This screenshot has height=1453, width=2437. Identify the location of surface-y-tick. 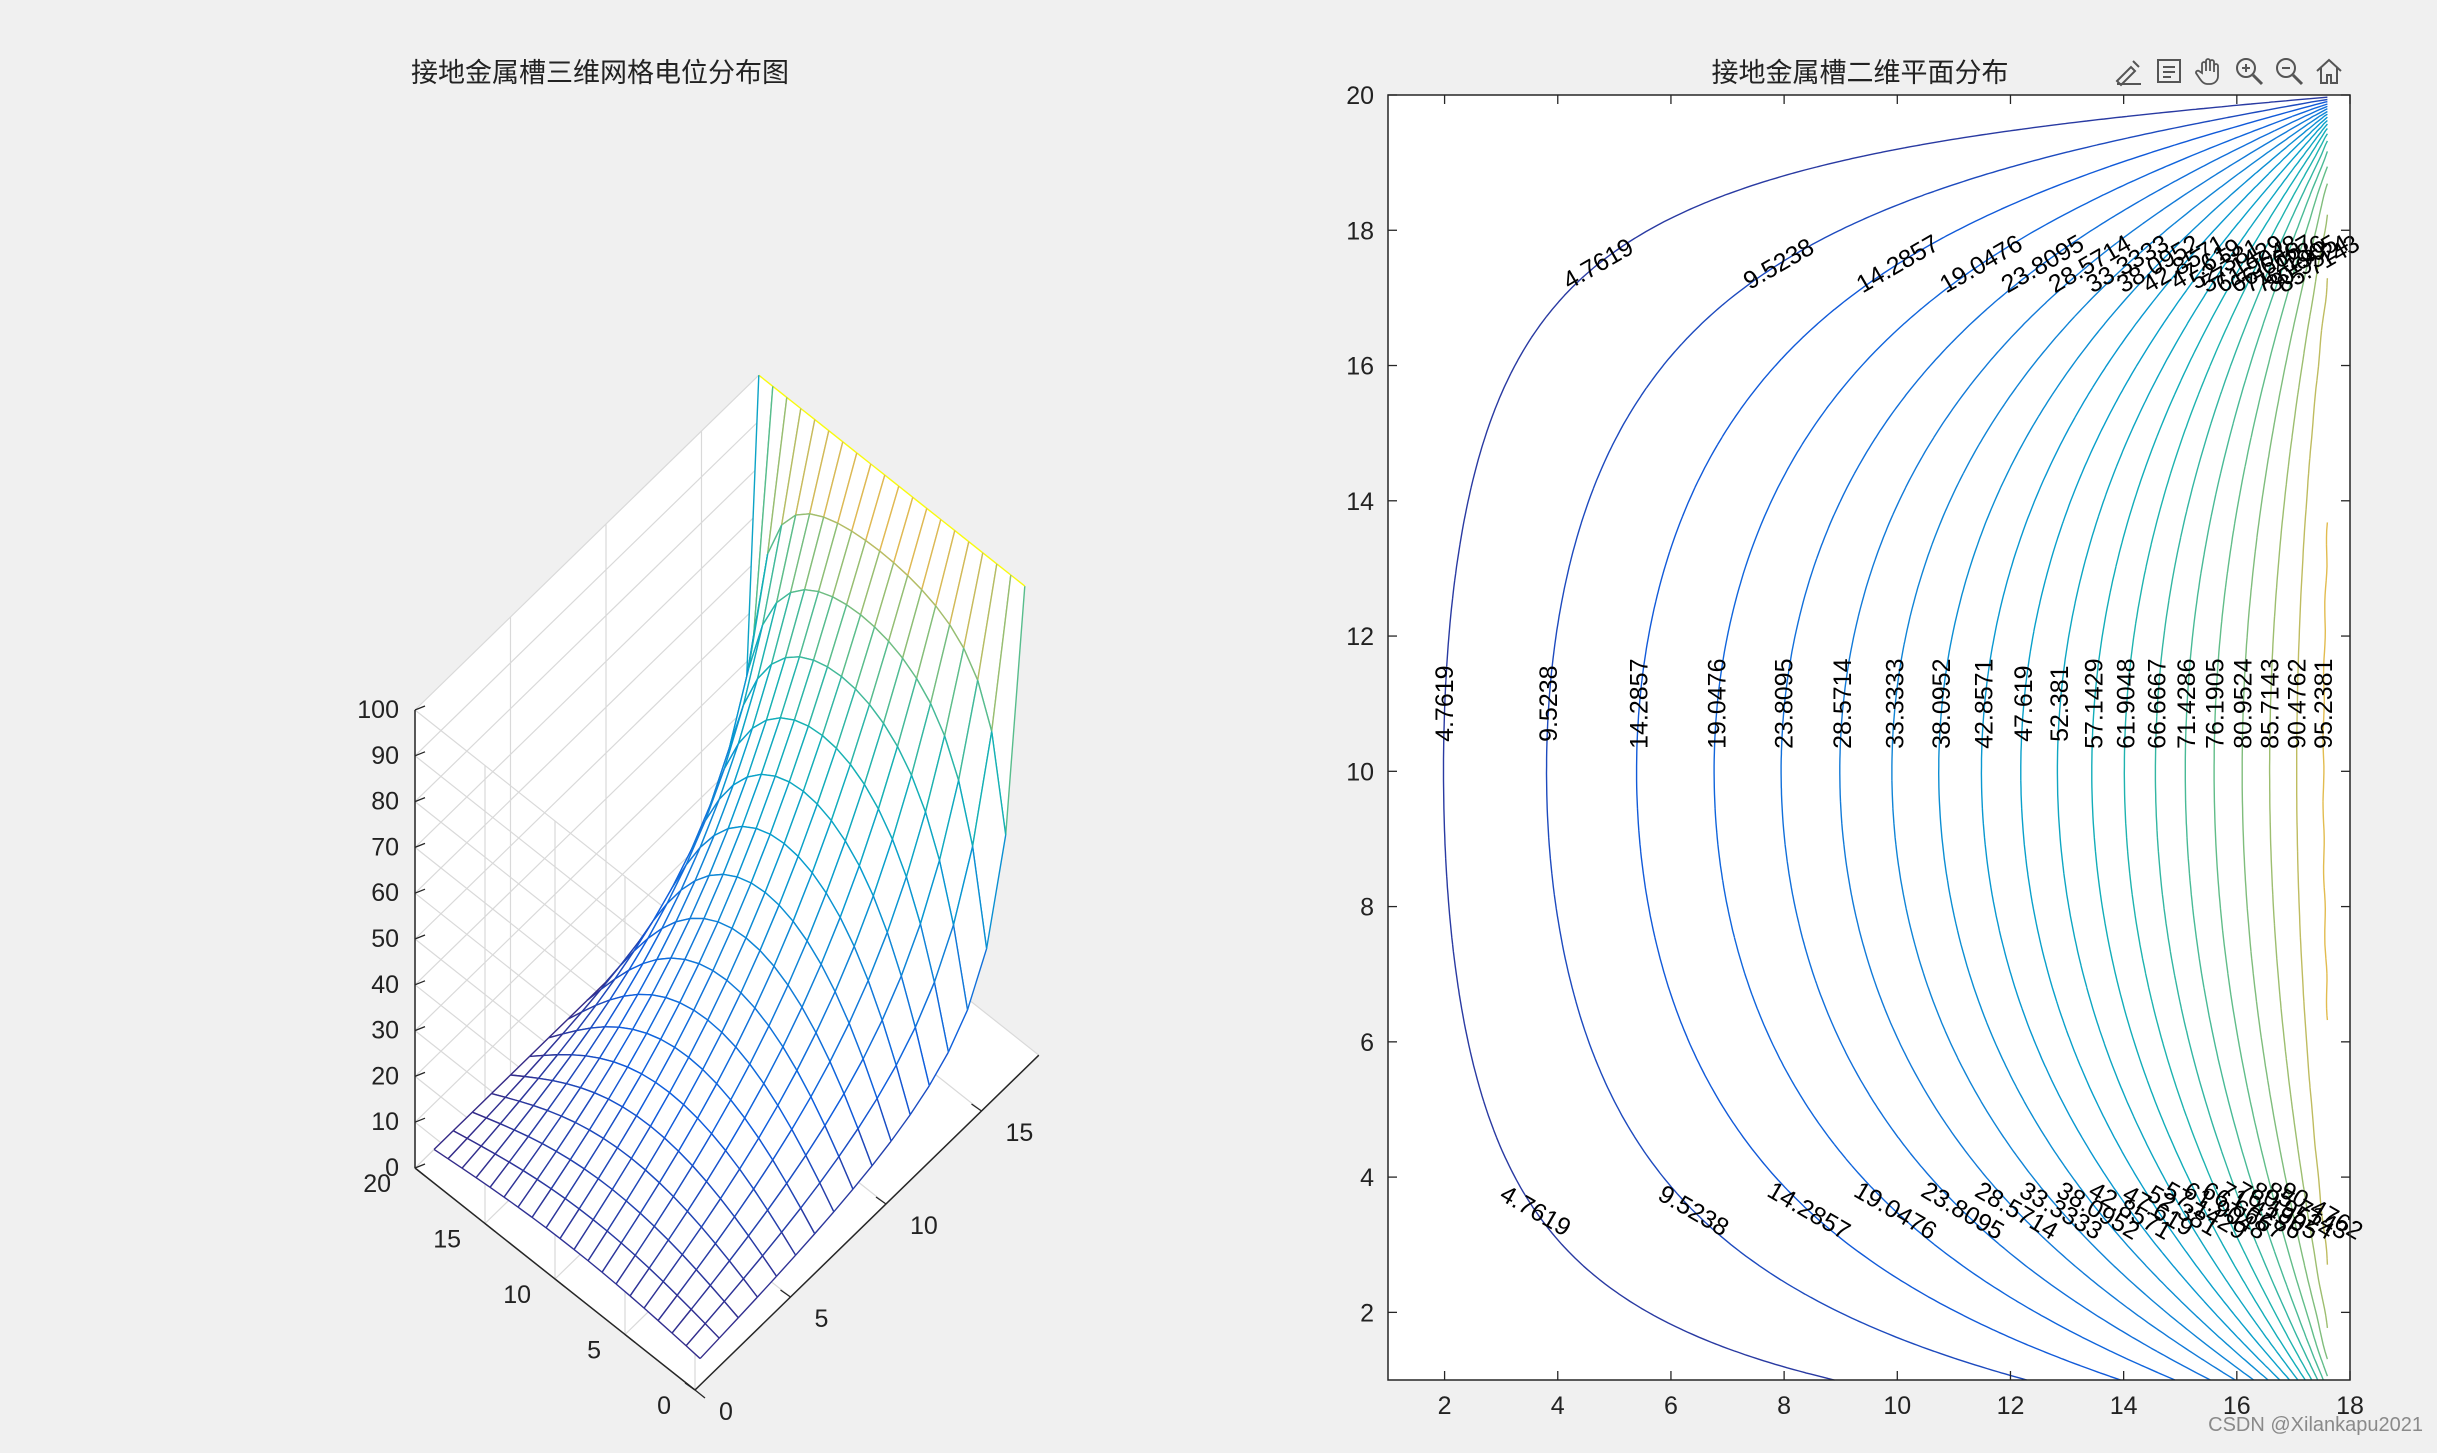
(700, 1394).